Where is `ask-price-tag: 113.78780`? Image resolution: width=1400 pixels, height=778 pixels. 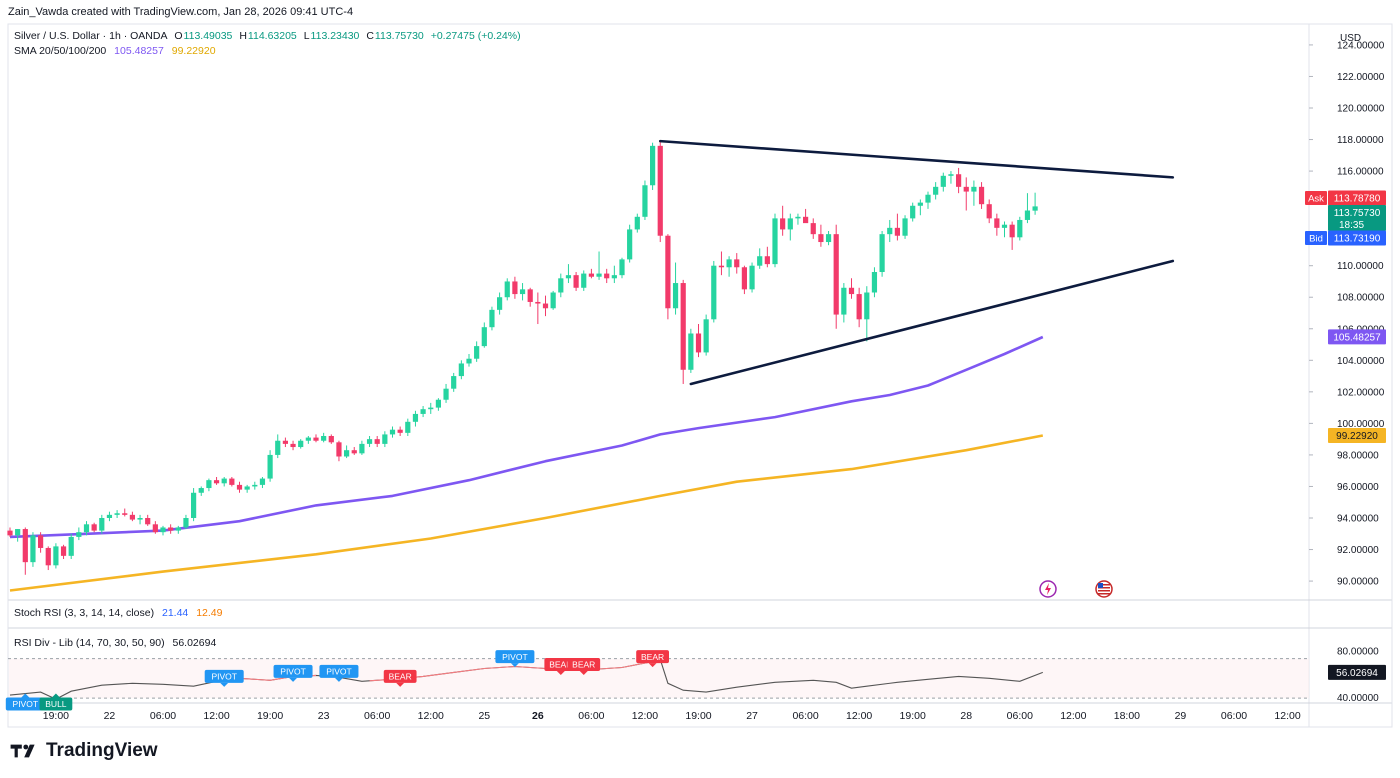
ask-price-tag: 113.78780 is located at coordinates (1357, 199).